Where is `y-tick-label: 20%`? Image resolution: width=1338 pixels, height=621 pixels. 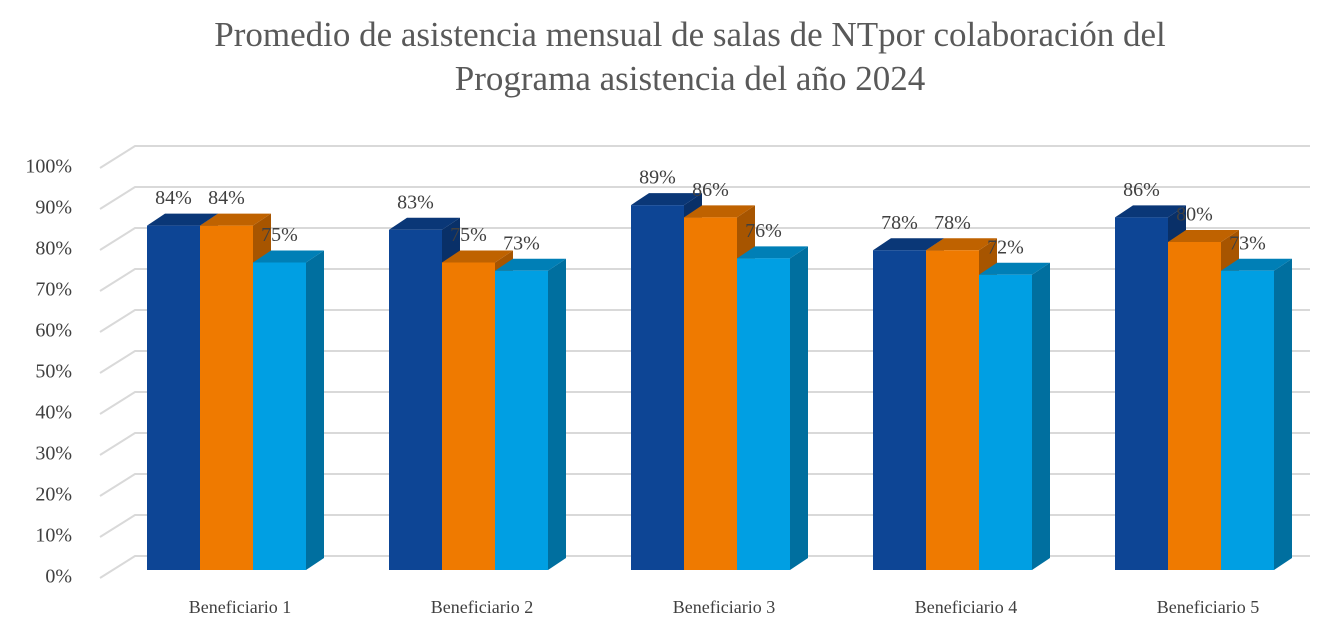
y-tick-label: 20% is located at coordinates (53, 495).